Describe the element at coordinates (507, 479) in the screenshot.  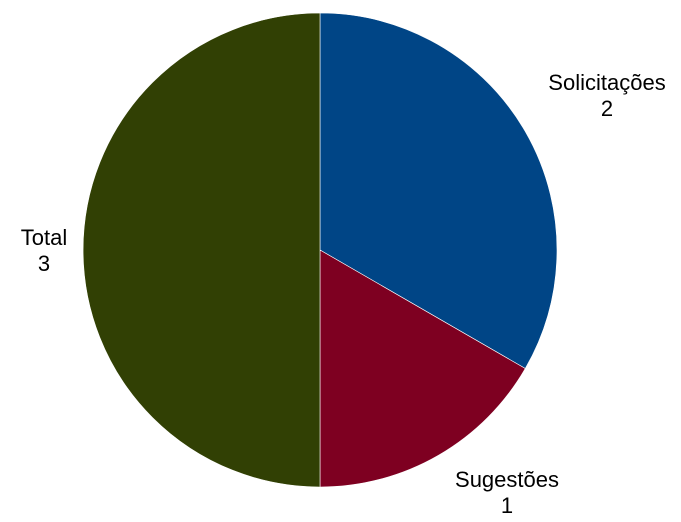
I see `slice-label-sugestoes-name: Sugestões` at that location.